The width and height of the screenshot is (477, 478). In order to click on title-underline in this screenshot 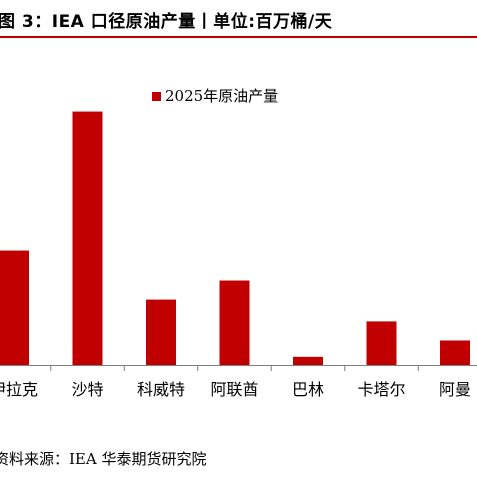, I will do `click(238, 37)`.